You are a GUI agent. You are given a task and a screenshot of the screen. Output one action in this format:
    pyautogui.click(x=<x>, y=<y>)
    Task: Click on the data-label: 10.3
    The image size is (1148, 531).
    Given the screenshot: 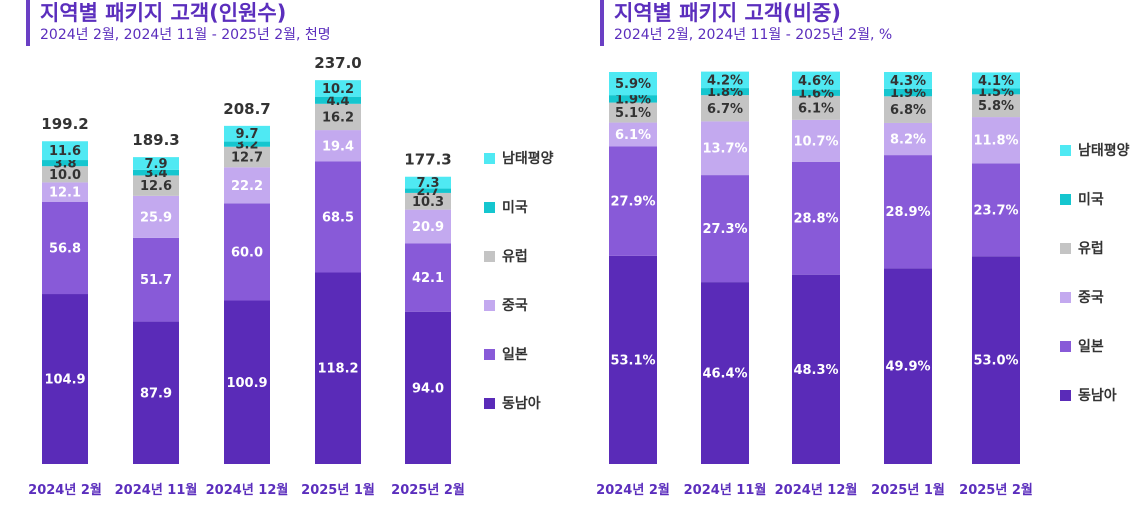 What is the action you would take?
    pyautogui.click(x=428, y=202)
    